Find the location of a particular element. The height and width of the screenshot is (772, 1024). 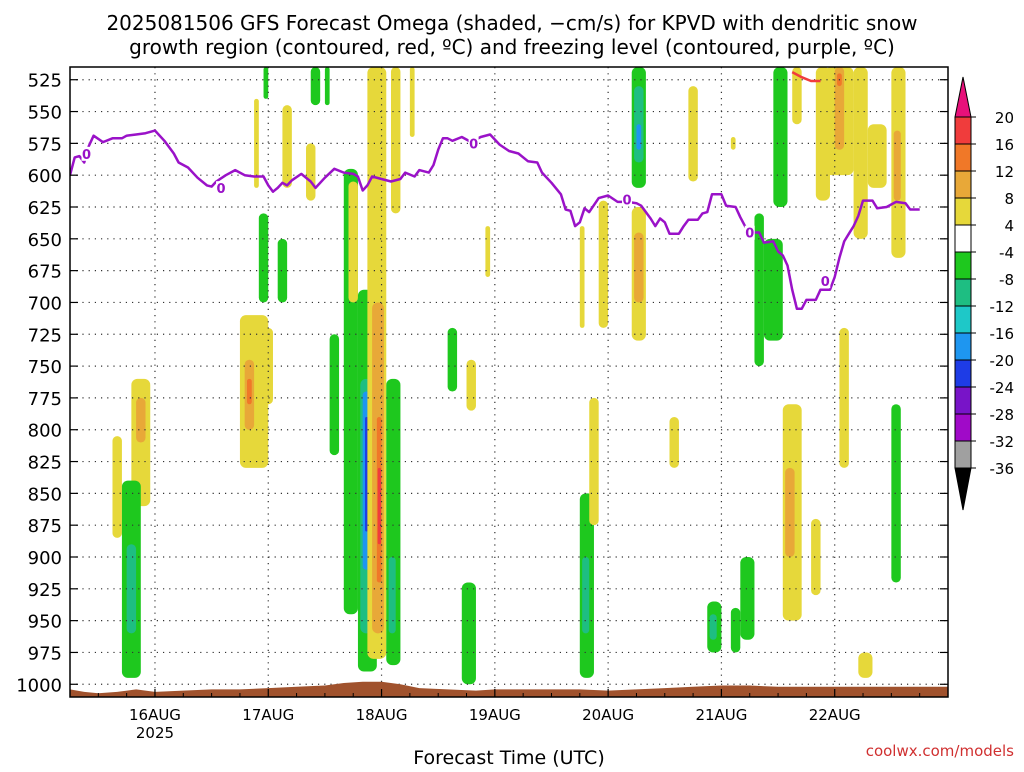

colorbar-label-6: -8 is located at coordinates (1006, 280).